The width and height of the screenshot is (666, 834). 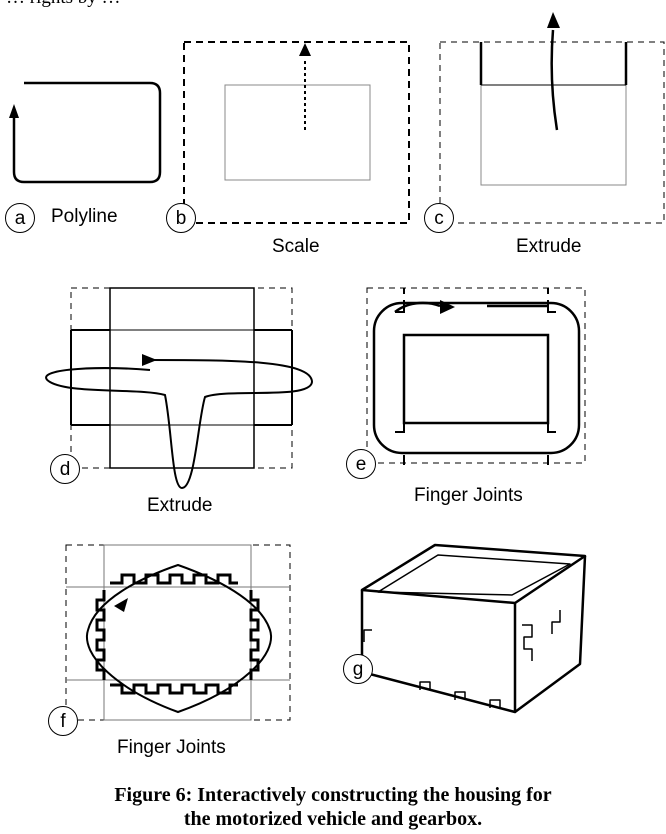 What do you see at coordinates (180, 505) in the screenshot?
I see `panel-d-label: Extrude` at bounding box center [180, 505].